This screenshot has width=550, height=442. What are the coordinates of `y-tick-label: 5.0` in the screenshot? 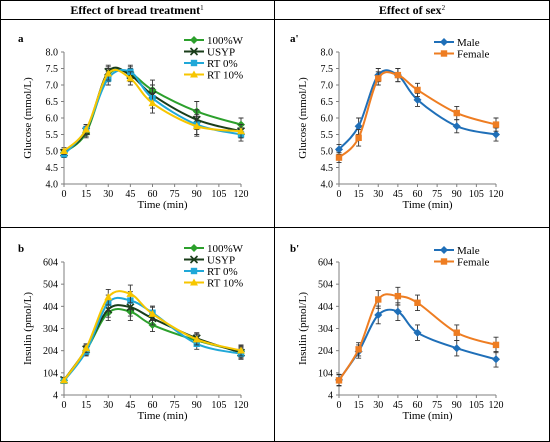 It's located at (52, 152).